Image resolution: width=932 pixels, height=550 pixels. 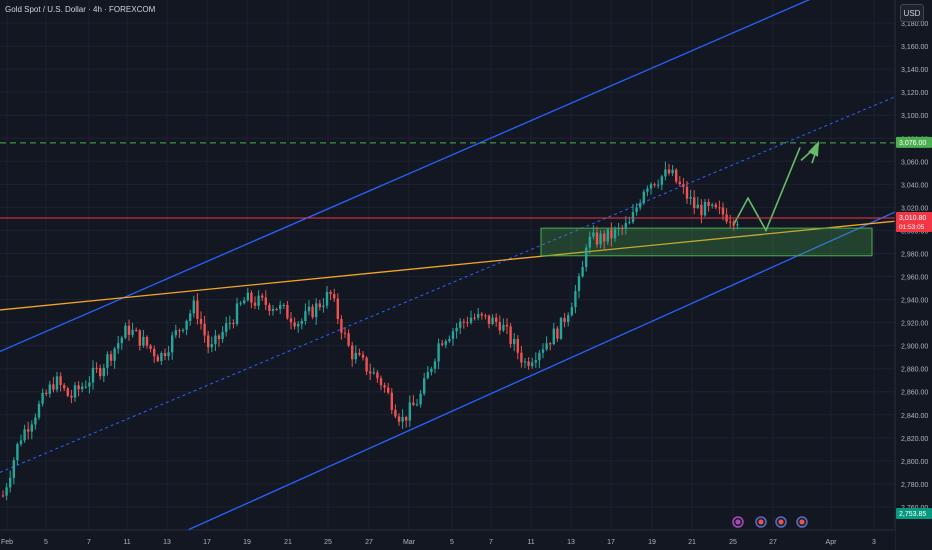 I want to click on currency-button: USD, so click(x=912, y=13).